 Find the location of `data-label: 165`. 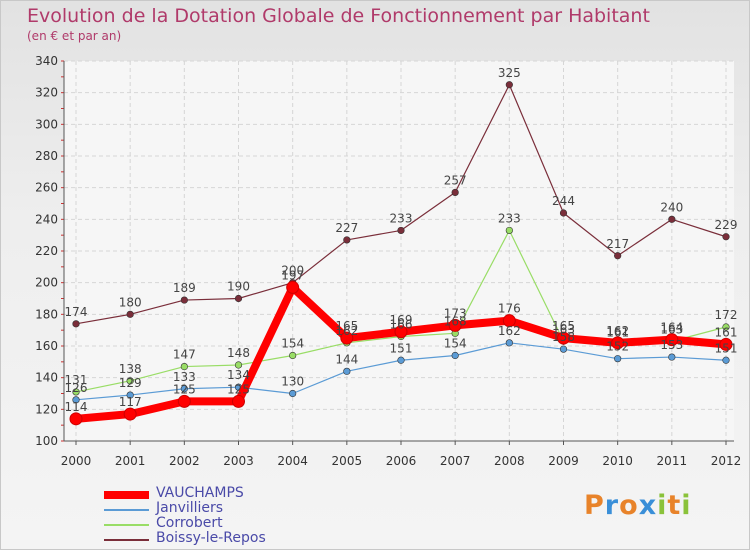

data-label: 165 is located at coordinates (563, 326).